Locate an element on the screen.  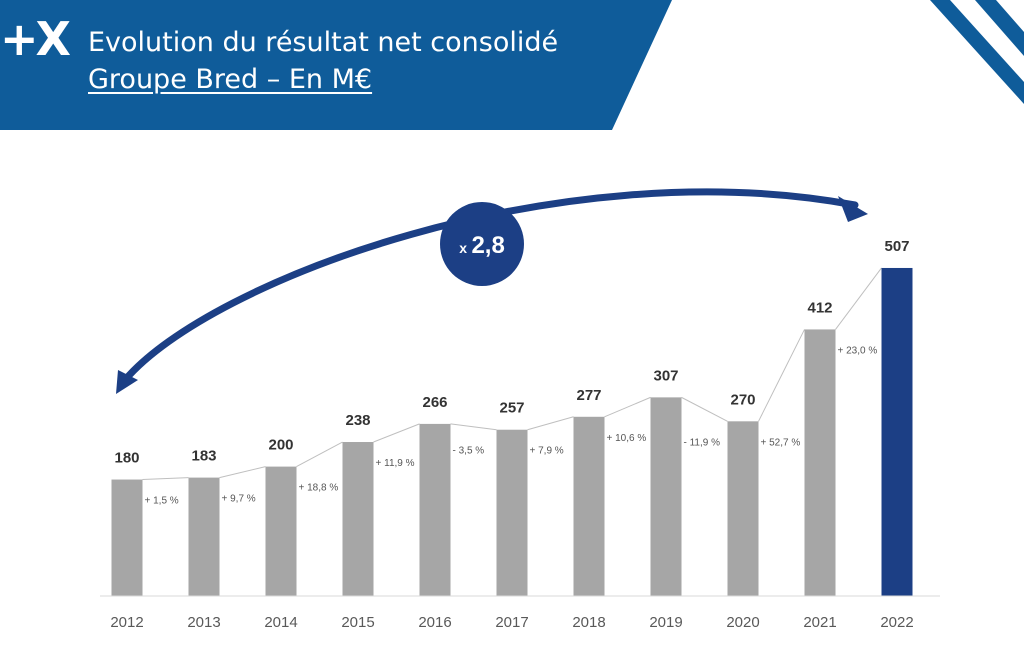
tick-label-2018: 2018 is located at coordinates (588, 622).